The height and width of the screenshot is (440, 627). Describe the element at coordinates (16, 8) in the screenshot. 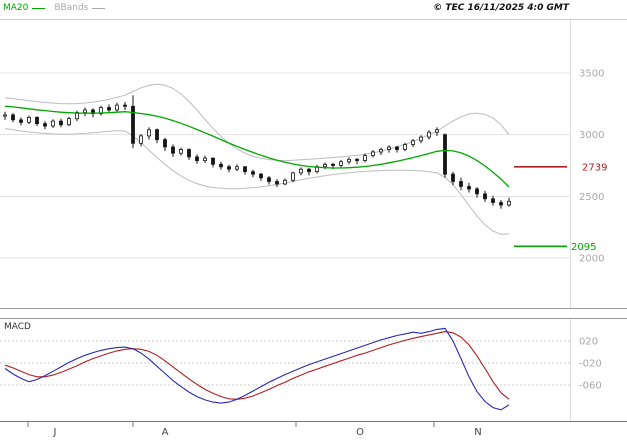

I see `legend-ma20-label: MA20` at that location.